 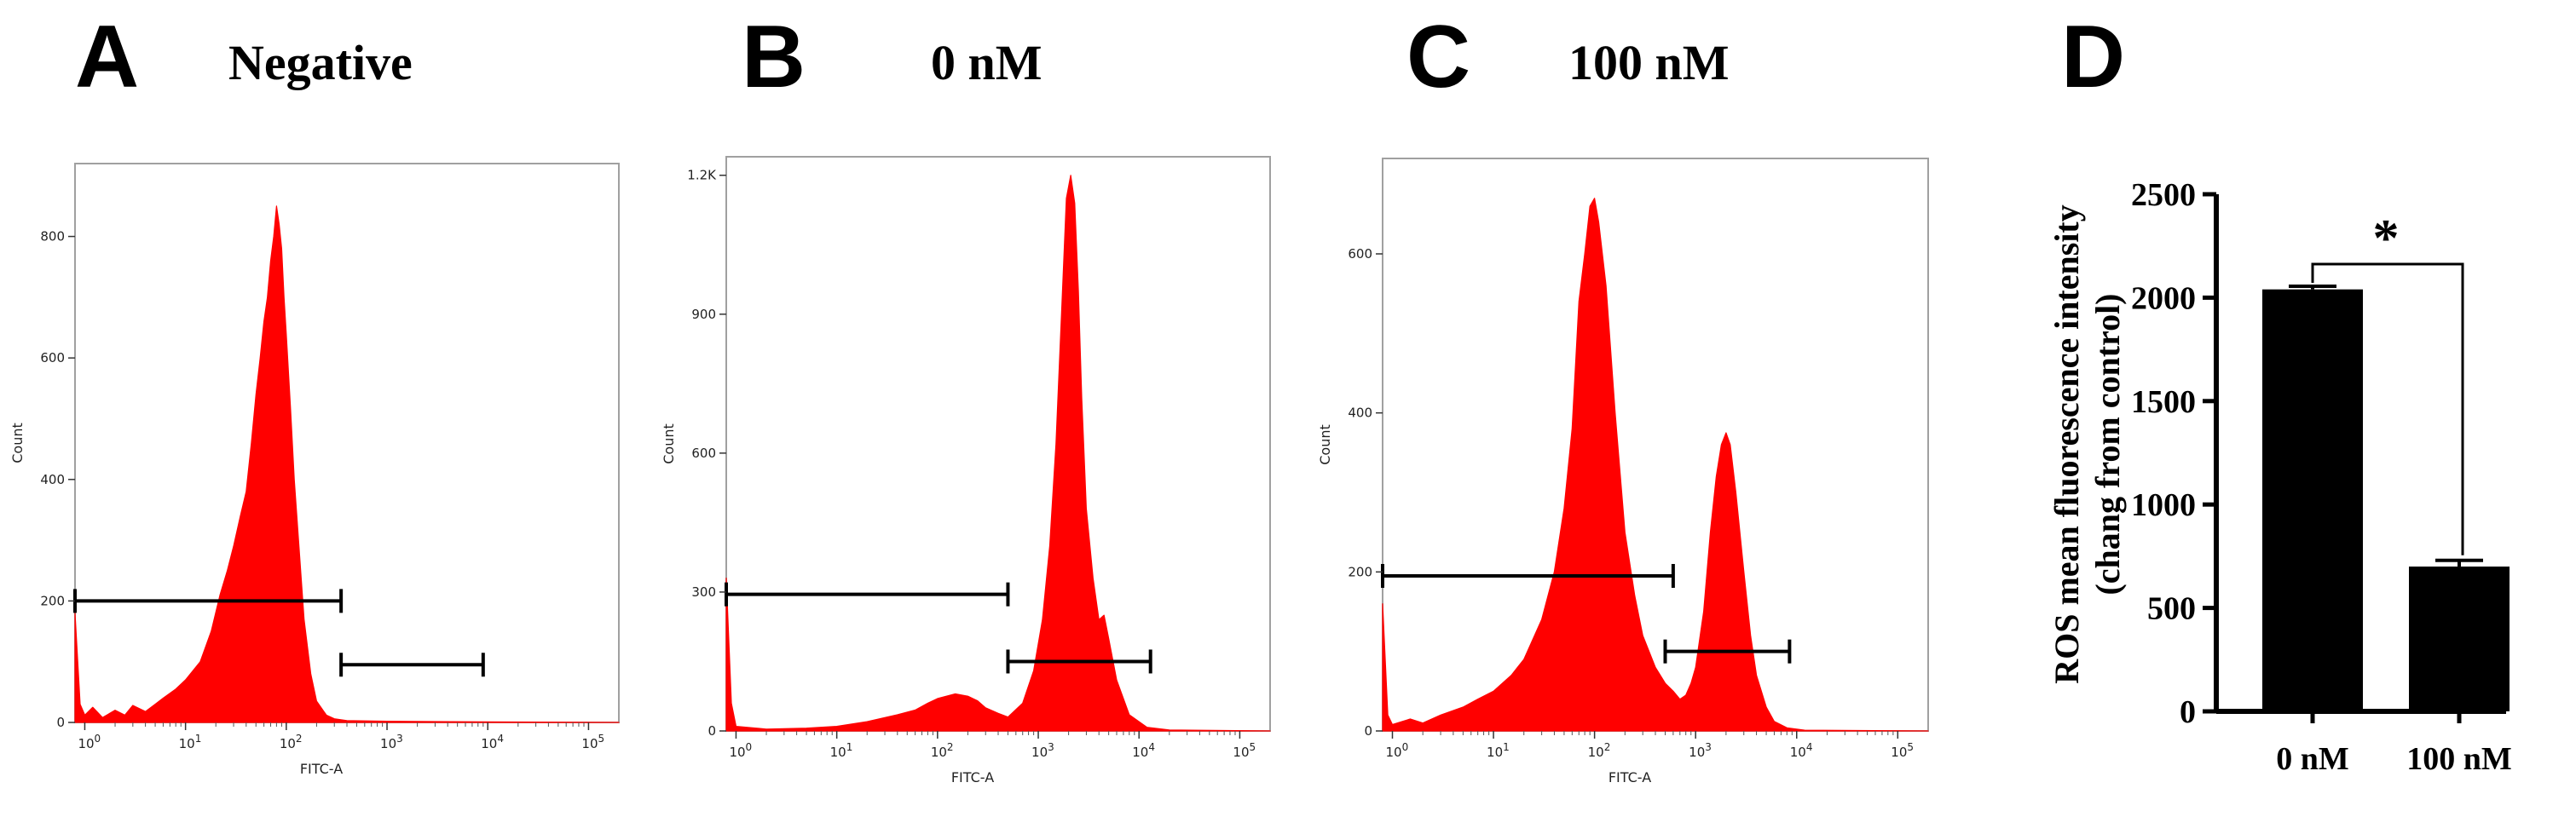 I want to click on panel-a-letter: A, so click(x=107, y=57).